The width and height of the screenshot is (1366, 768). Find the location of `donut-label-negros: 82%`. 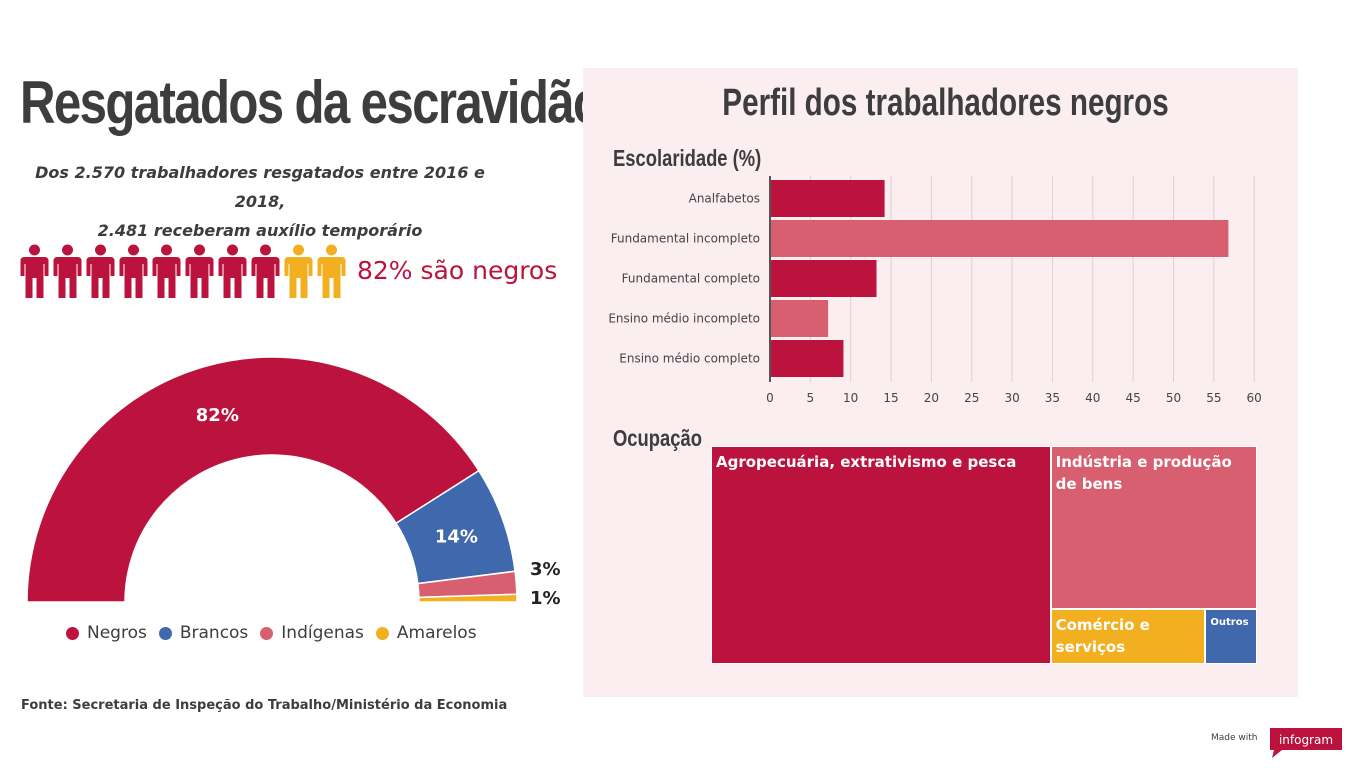

donut-label-negros: 82% is located at coordinates (217, 415).